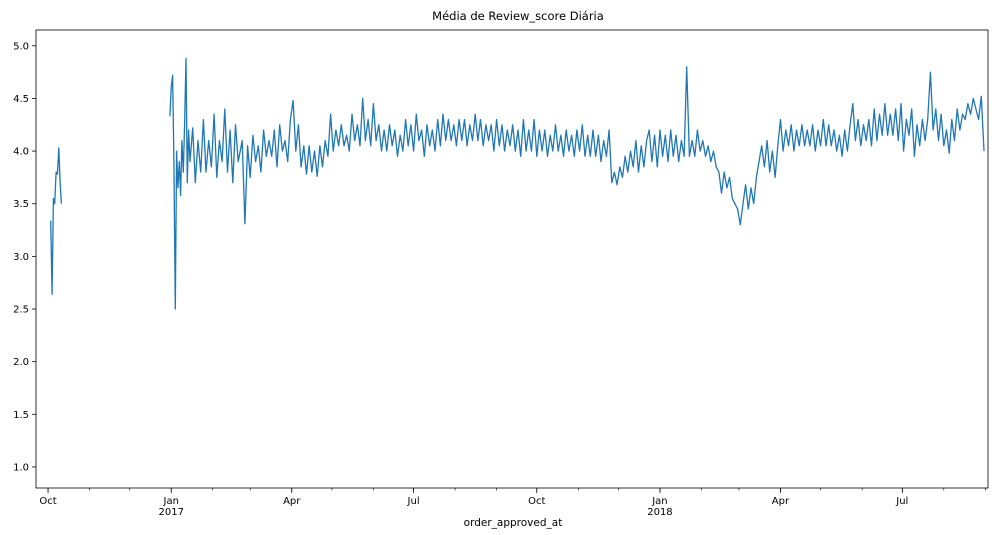  Describe the element at coordinates (518, 16) in the screenshot. I see `chart-title: Média de Review_score Diária` at that location.